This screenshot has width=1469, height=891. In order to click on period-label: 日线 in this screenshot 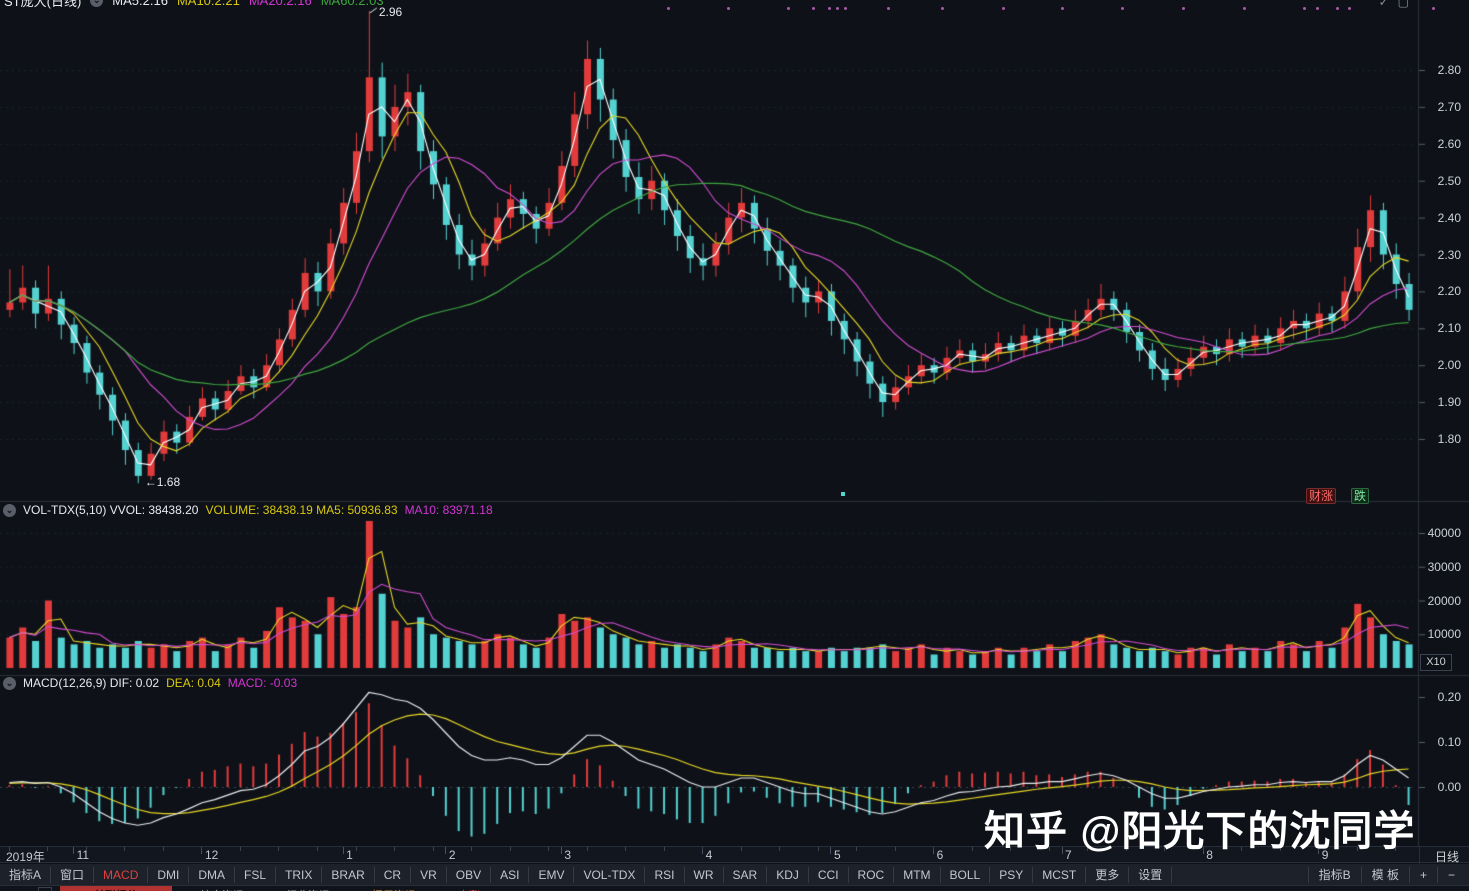, I will do `click(1446, 857)`.